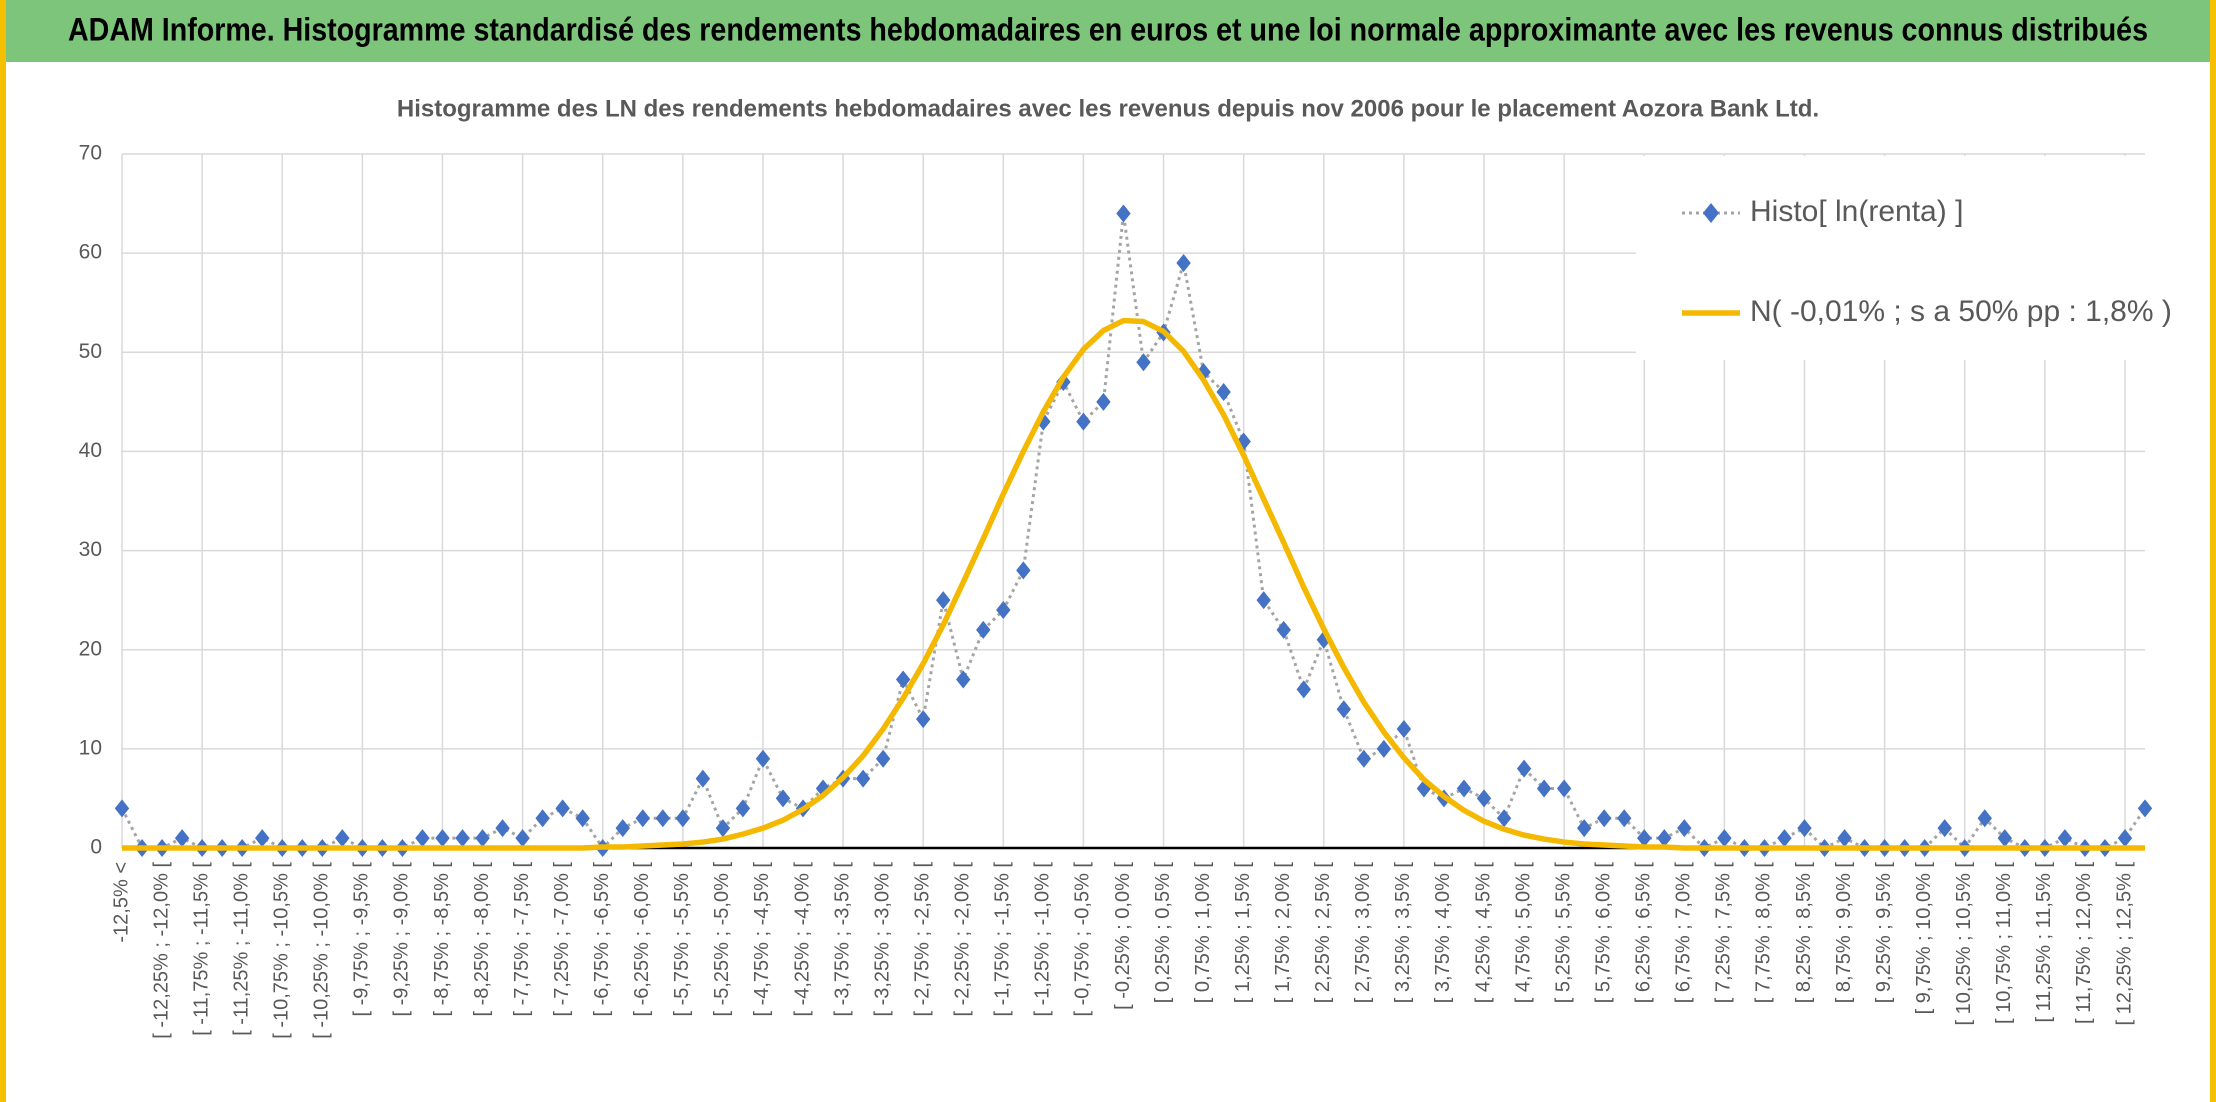 The height and width of the screenshot is (1102, 2216). I want to click on x-tick-label: [ -3,25% ; -3,0% [, so click(882, 939).